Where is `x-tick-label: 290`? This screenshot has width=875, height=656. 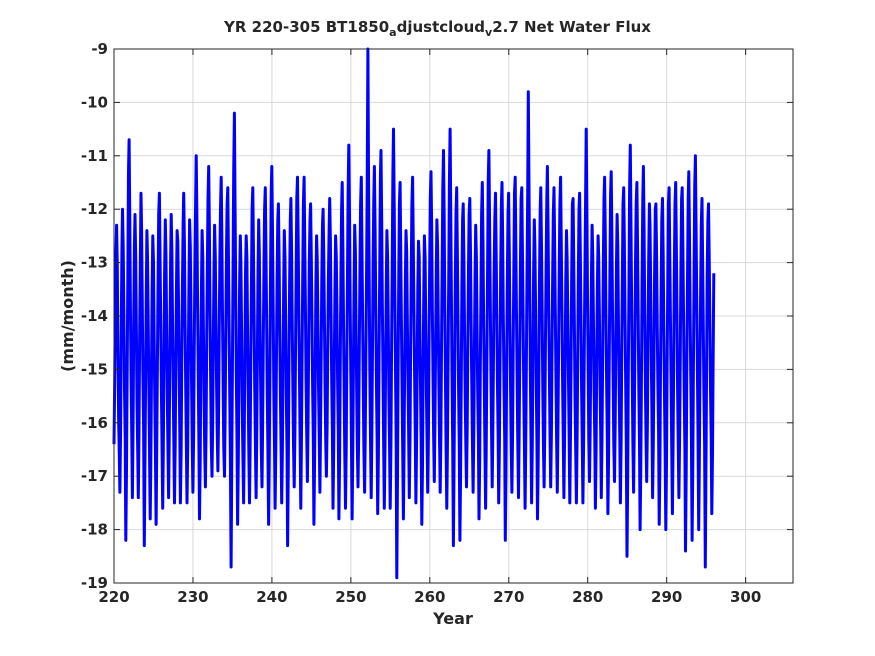 x-tick-label: 290 is located at coordinates (666, 597).